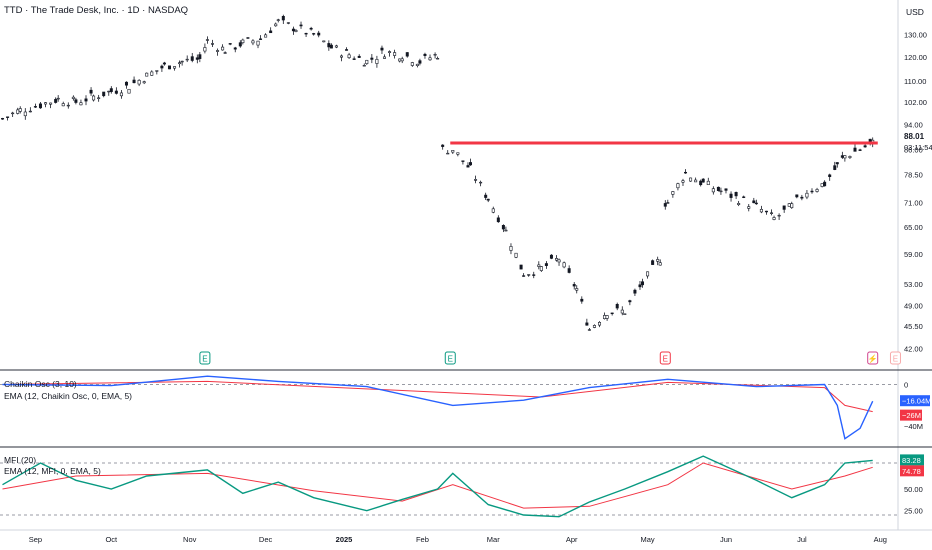 This screenshot has height=550, width=932. Describe the element at coordinates (465, 407) in the screenshot. I see `chaikin-osc-panel: 0 −40M −16.04M −26M` at that location.